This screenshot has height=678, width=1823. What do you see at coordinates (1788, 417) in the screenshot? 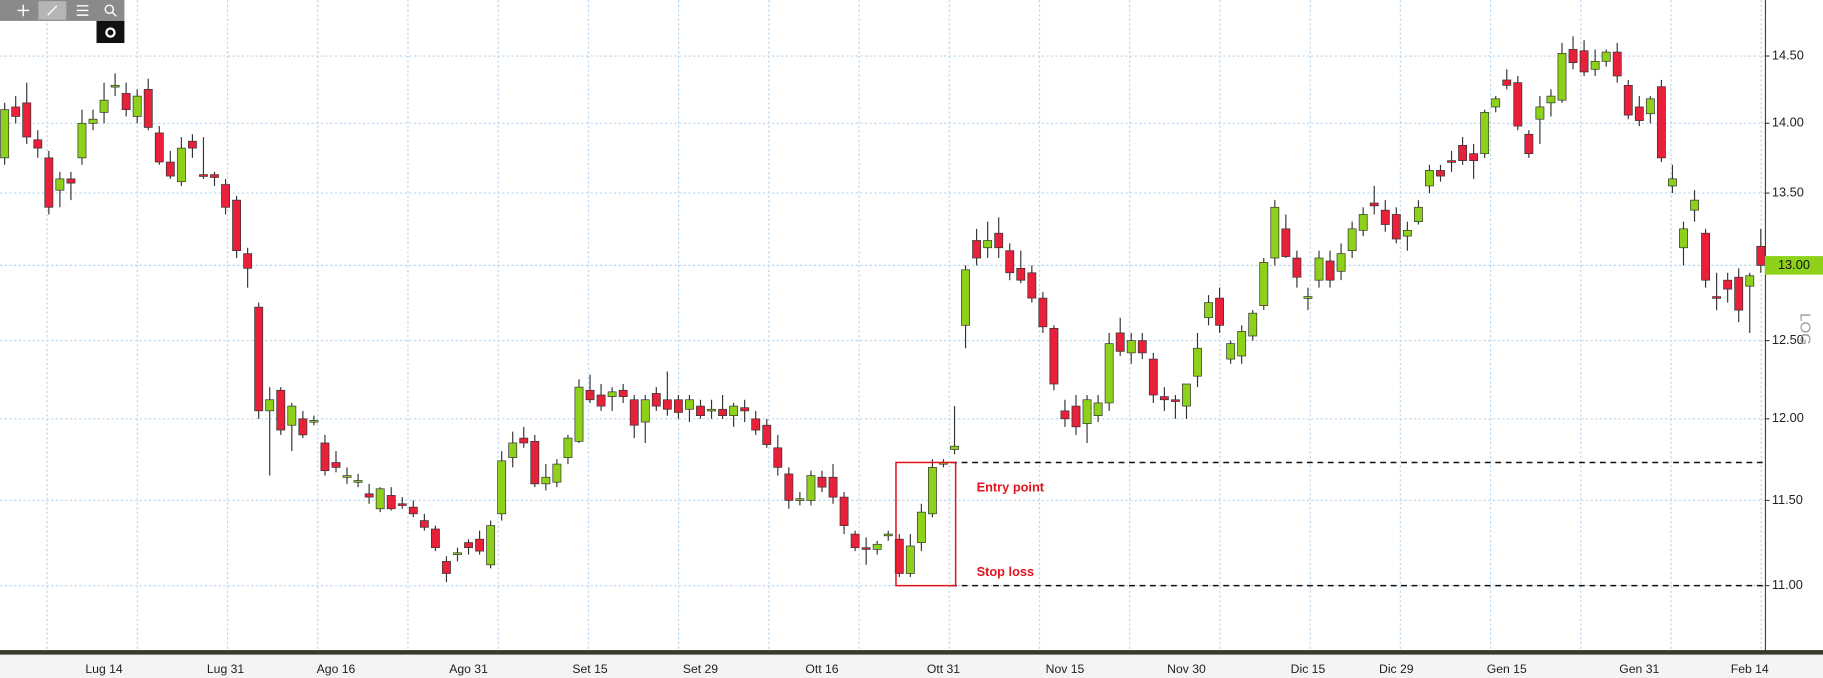
I see `y-tick-label: 12.00` at bounding box center [1788, 417].